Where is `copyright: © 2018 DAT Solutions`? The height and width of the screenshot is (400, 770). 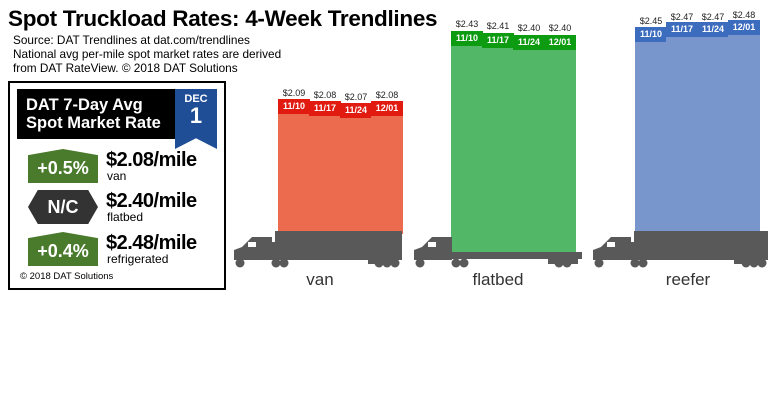 copyright: © 2018 DAT Solutions is located at coordinates (67, 276).